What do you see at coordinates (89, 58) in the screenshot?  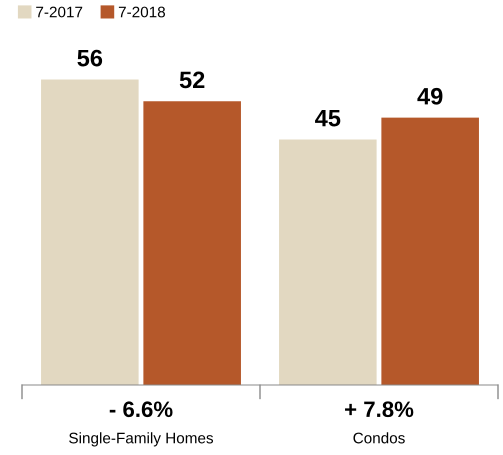 I see `data-label: 56` at bounding box center [89, 58].